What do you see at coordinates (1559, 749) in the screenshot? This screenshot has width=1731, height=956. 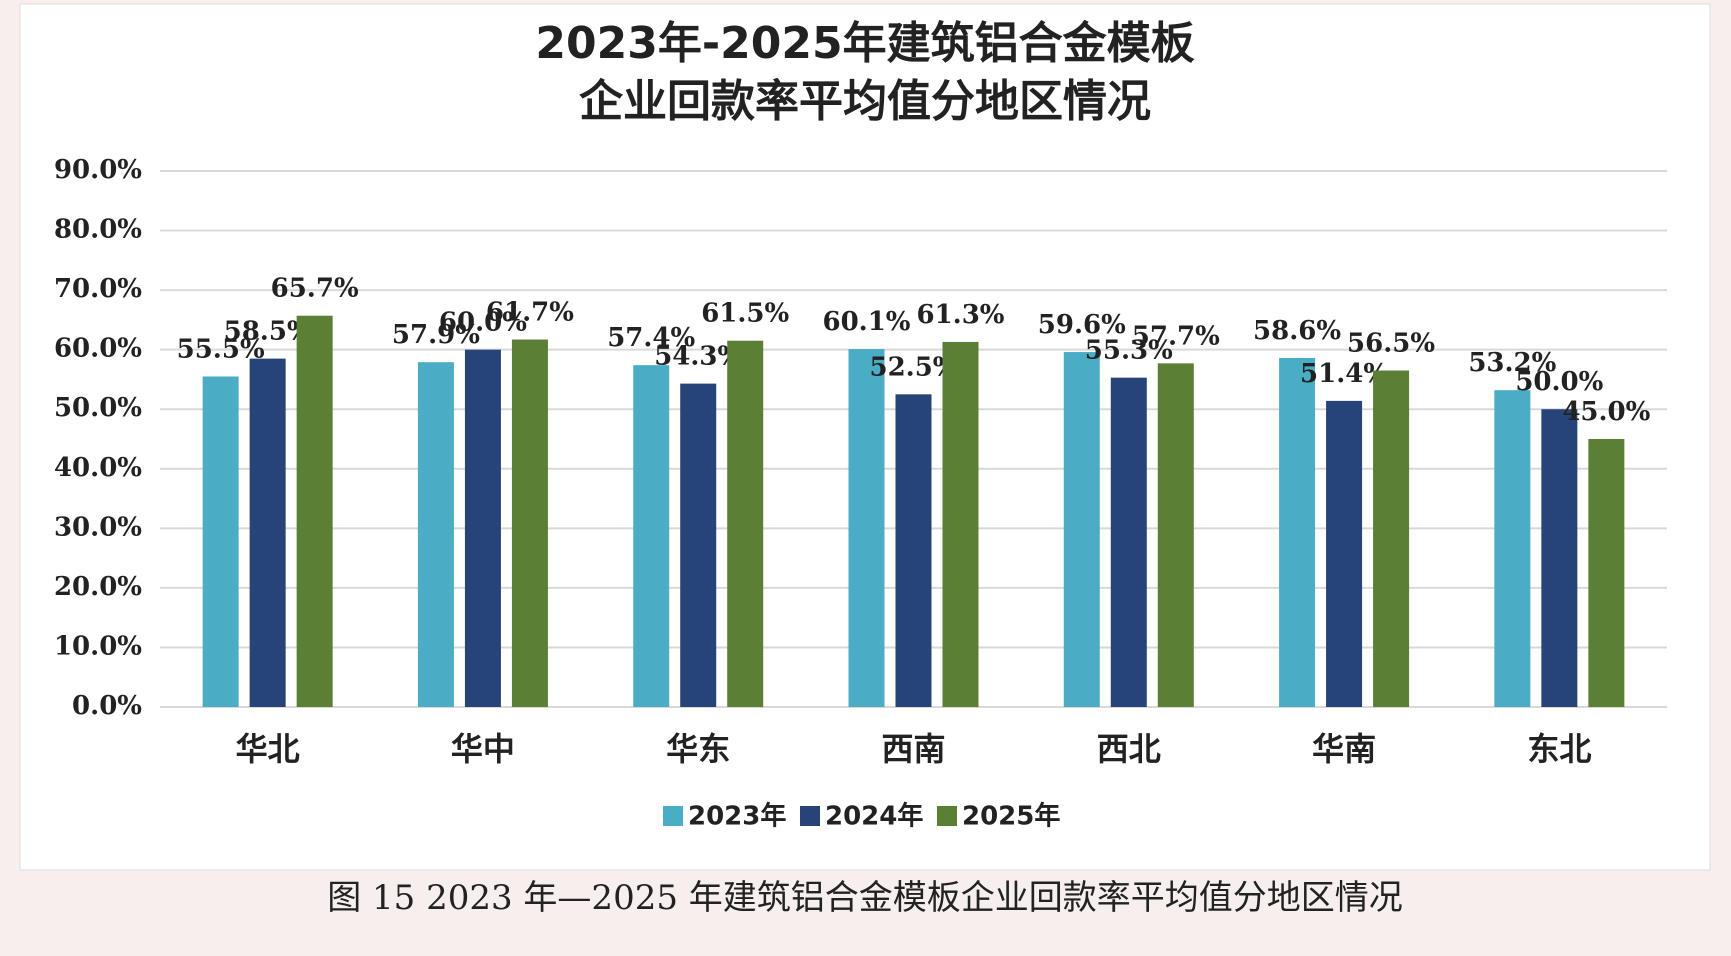 I see `x-tick-label: 东北` at bounding box center [1559, 749].